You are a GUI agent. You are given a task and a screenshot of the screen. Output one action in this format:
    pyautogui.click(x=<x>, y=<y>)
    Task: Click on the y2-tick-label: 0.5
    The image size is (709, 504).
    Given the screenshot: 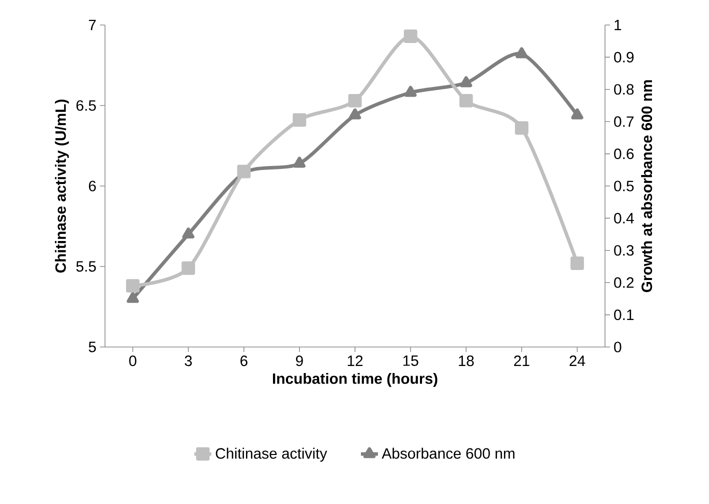 What is the action you would take?
    pyautogui.click(x=624, y=186)
    